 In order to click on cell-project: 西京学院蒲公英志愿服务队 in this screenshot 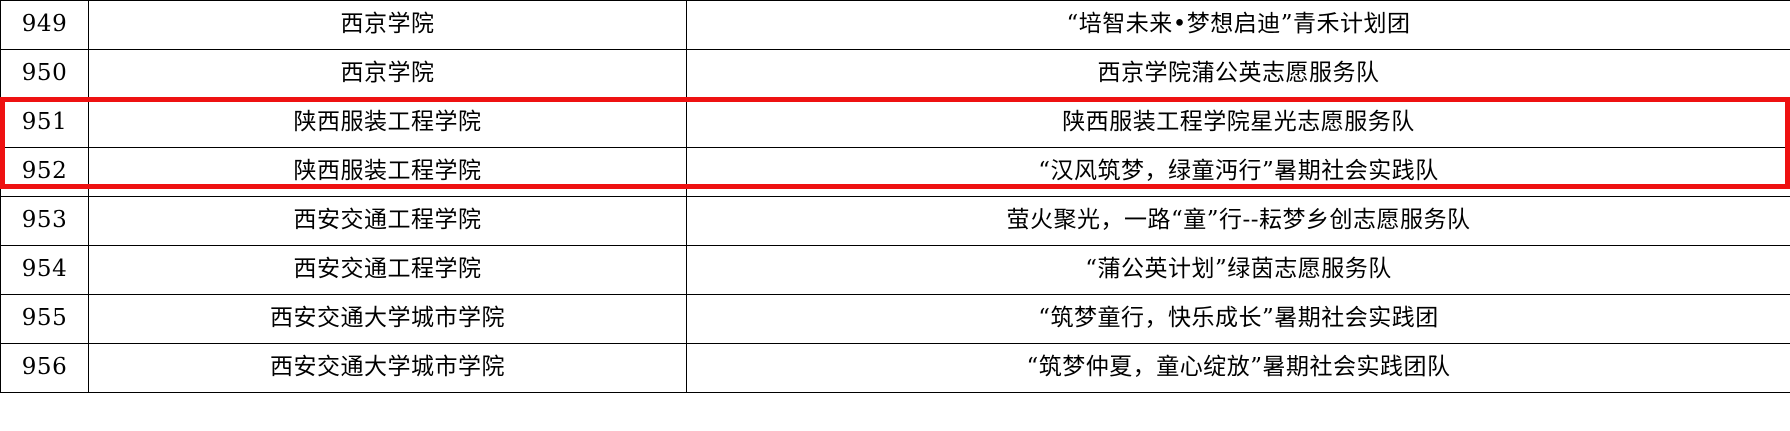, I will do `click(1238, 74)`.